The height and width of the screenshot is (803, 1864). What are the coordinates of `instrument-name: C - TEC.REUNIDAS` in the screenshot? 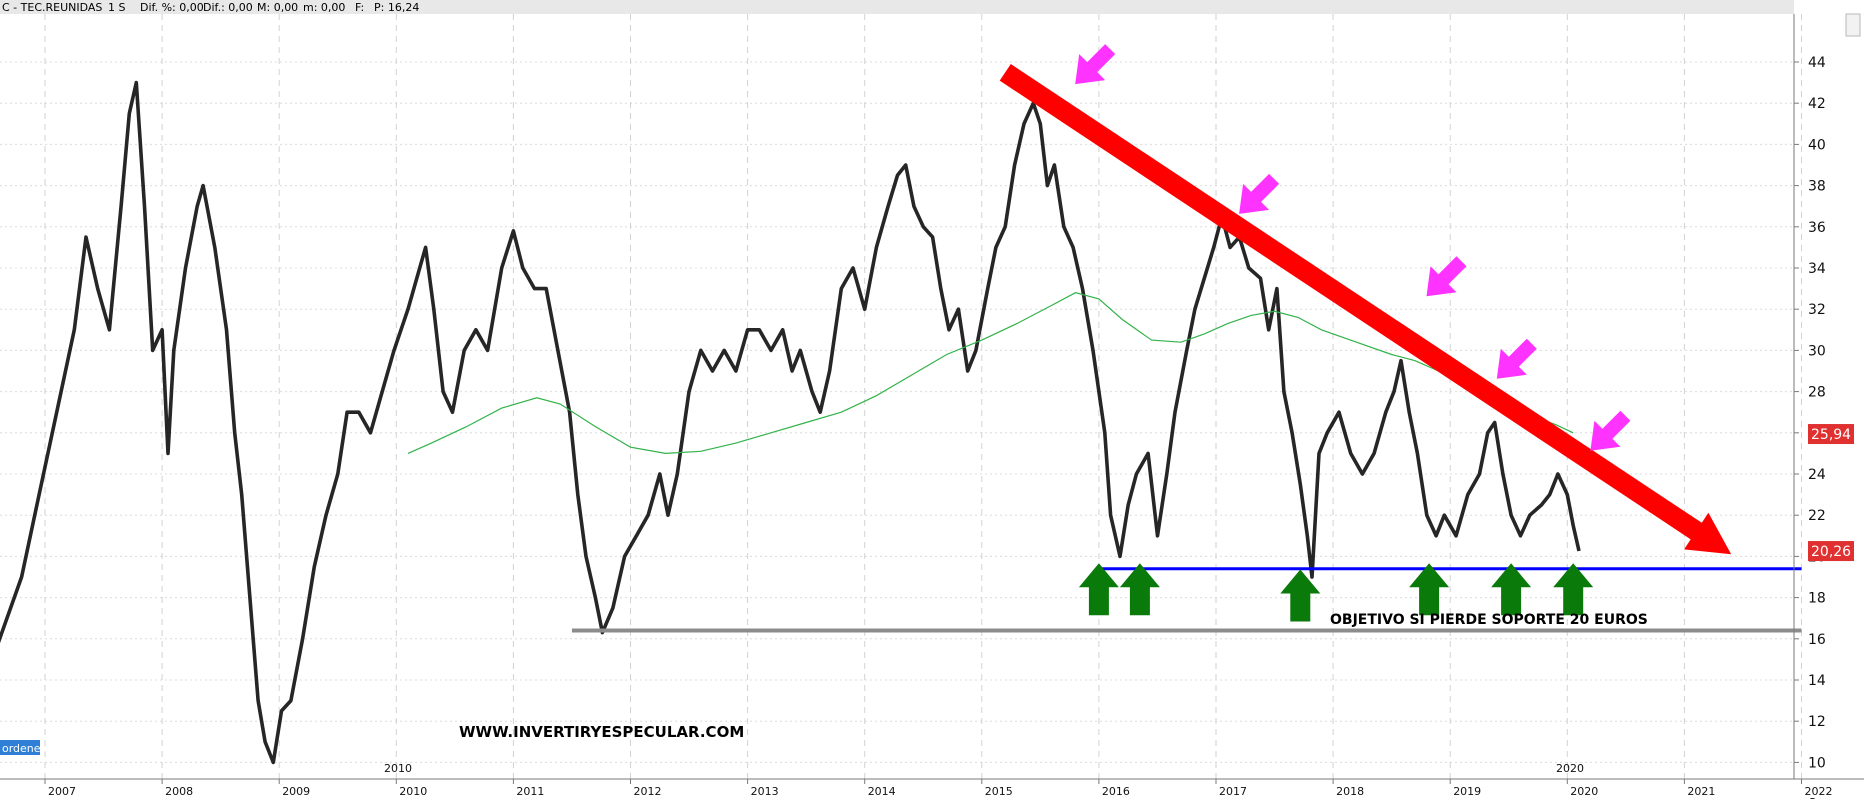 It's located at (52, 7).